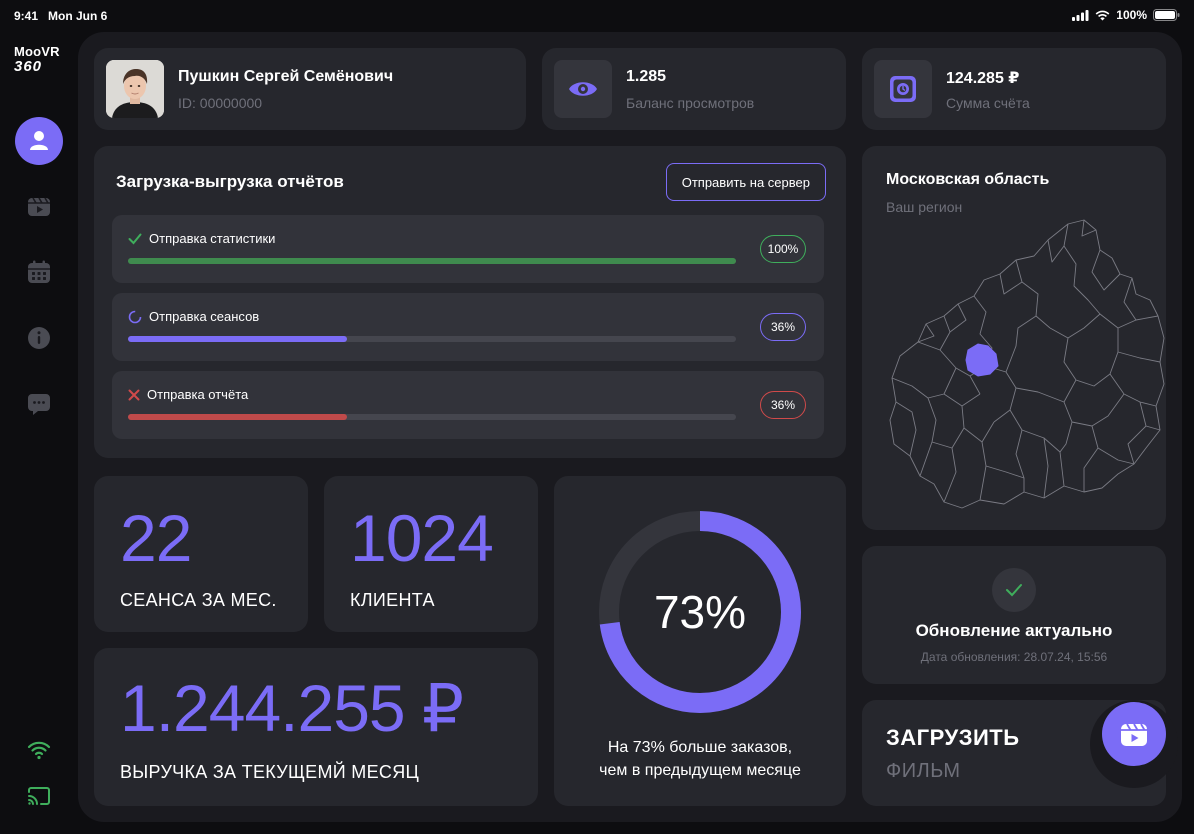 This screenshot has width=1194, height=834. Describe the element at coordinates (468, 249) in the screenshot. I see `report-row-statistics: Отправка статистики 100%` at that location.